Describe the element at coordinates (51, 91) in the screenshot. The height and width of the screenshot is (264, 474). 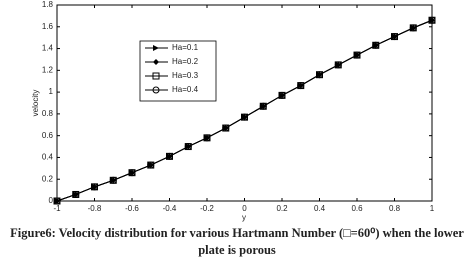
I see `y-tick-label: 1` at that location.